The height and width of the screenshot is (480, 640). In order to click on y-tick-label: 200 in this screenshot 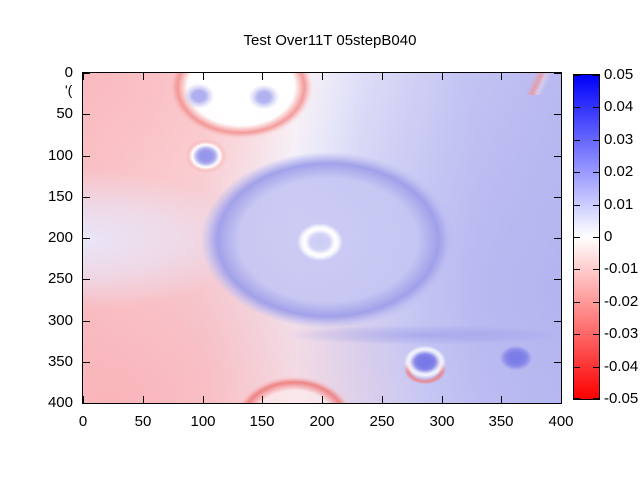, I will do `click(60, 237)`.